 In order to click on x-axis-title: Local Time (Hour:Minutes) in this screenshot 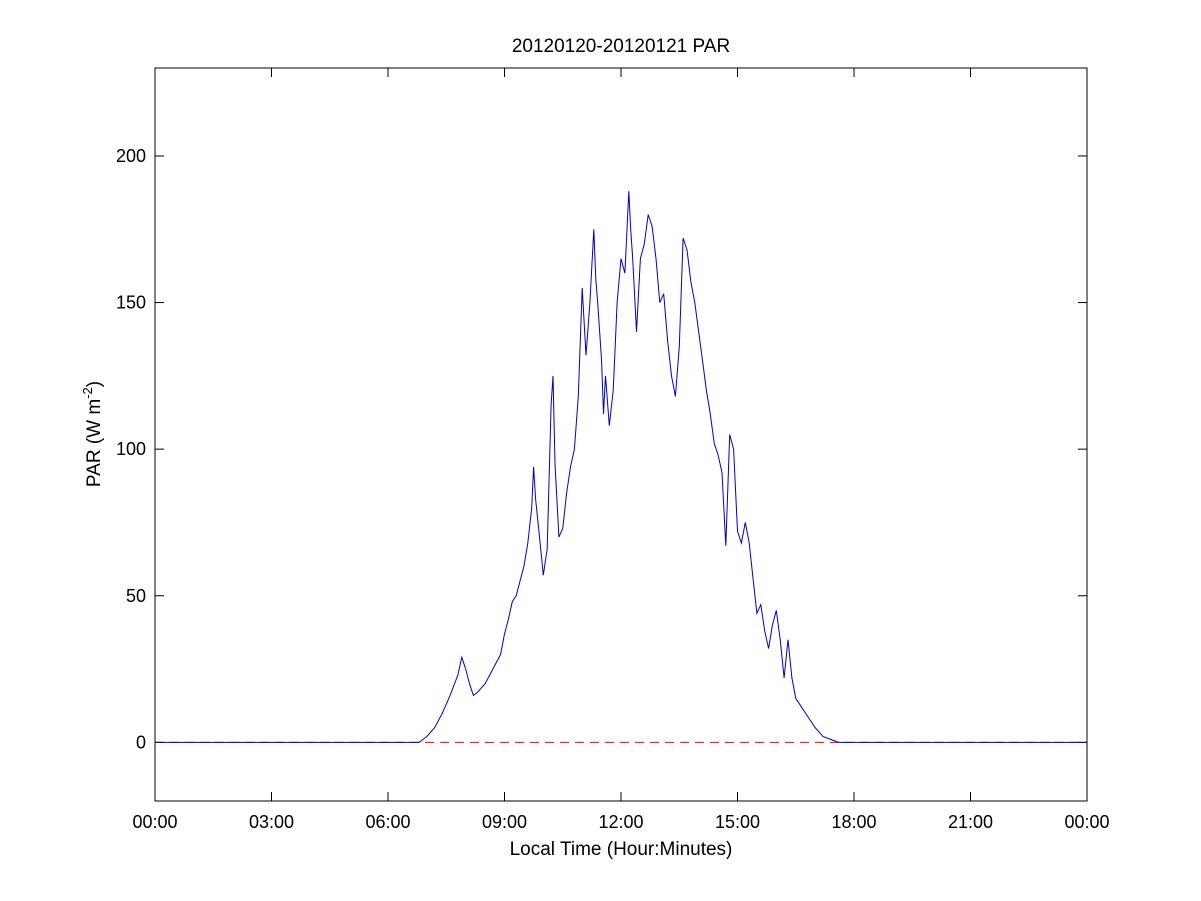, I will do `click(621, 849)`.